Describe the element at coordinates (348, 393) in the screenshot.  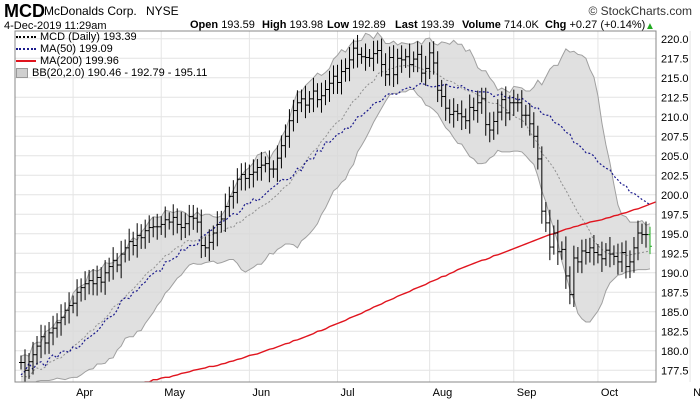
I see `x-tick-label: Jul` at that location.